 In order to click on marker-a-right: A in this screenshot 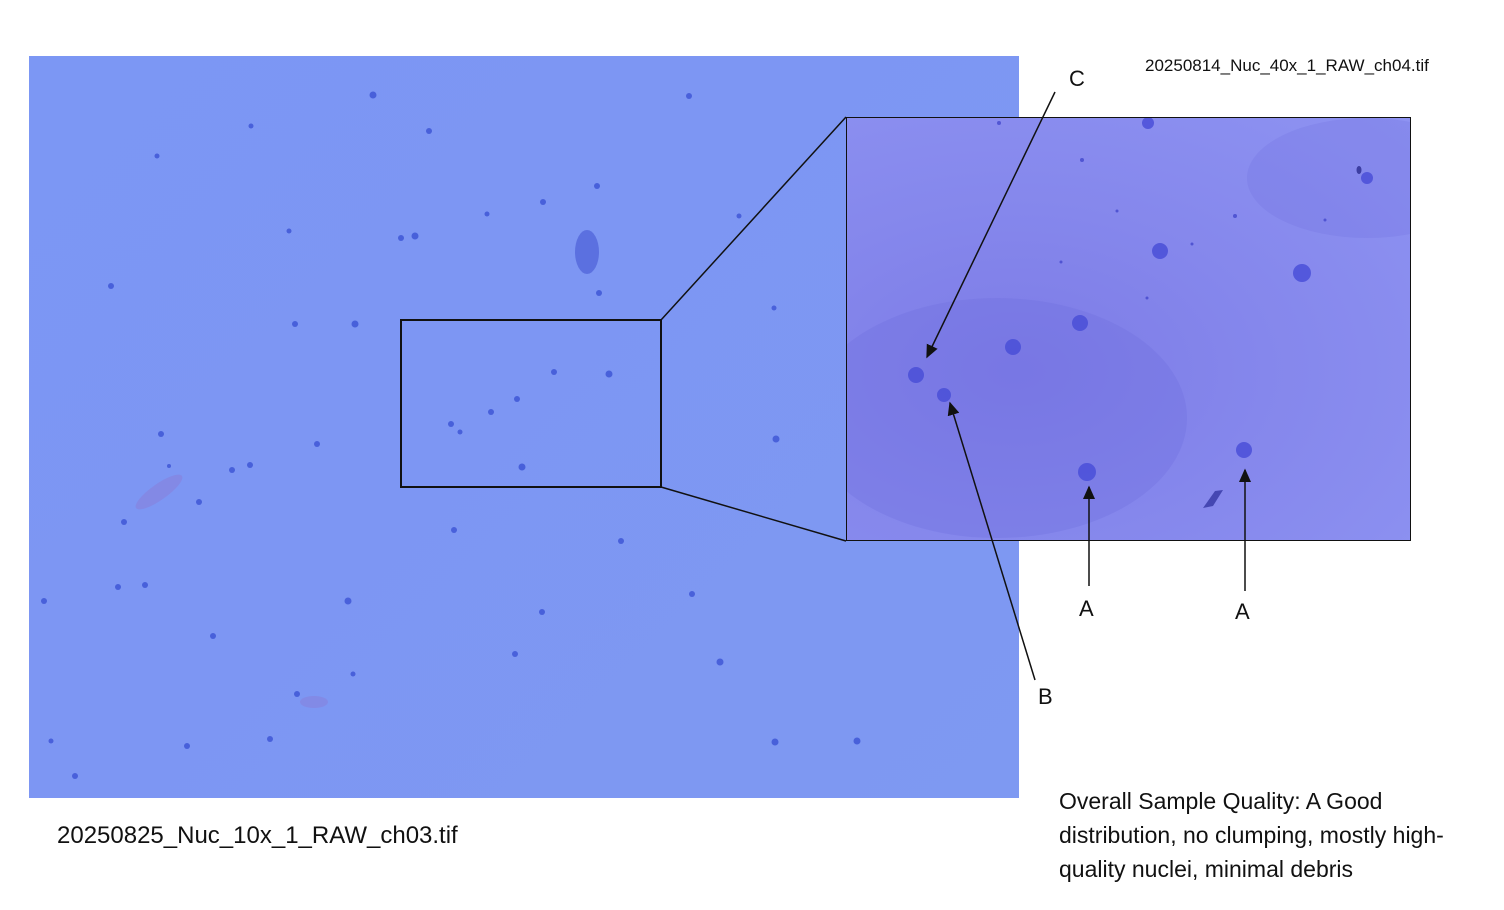, I will do `click(1242, 611)`.